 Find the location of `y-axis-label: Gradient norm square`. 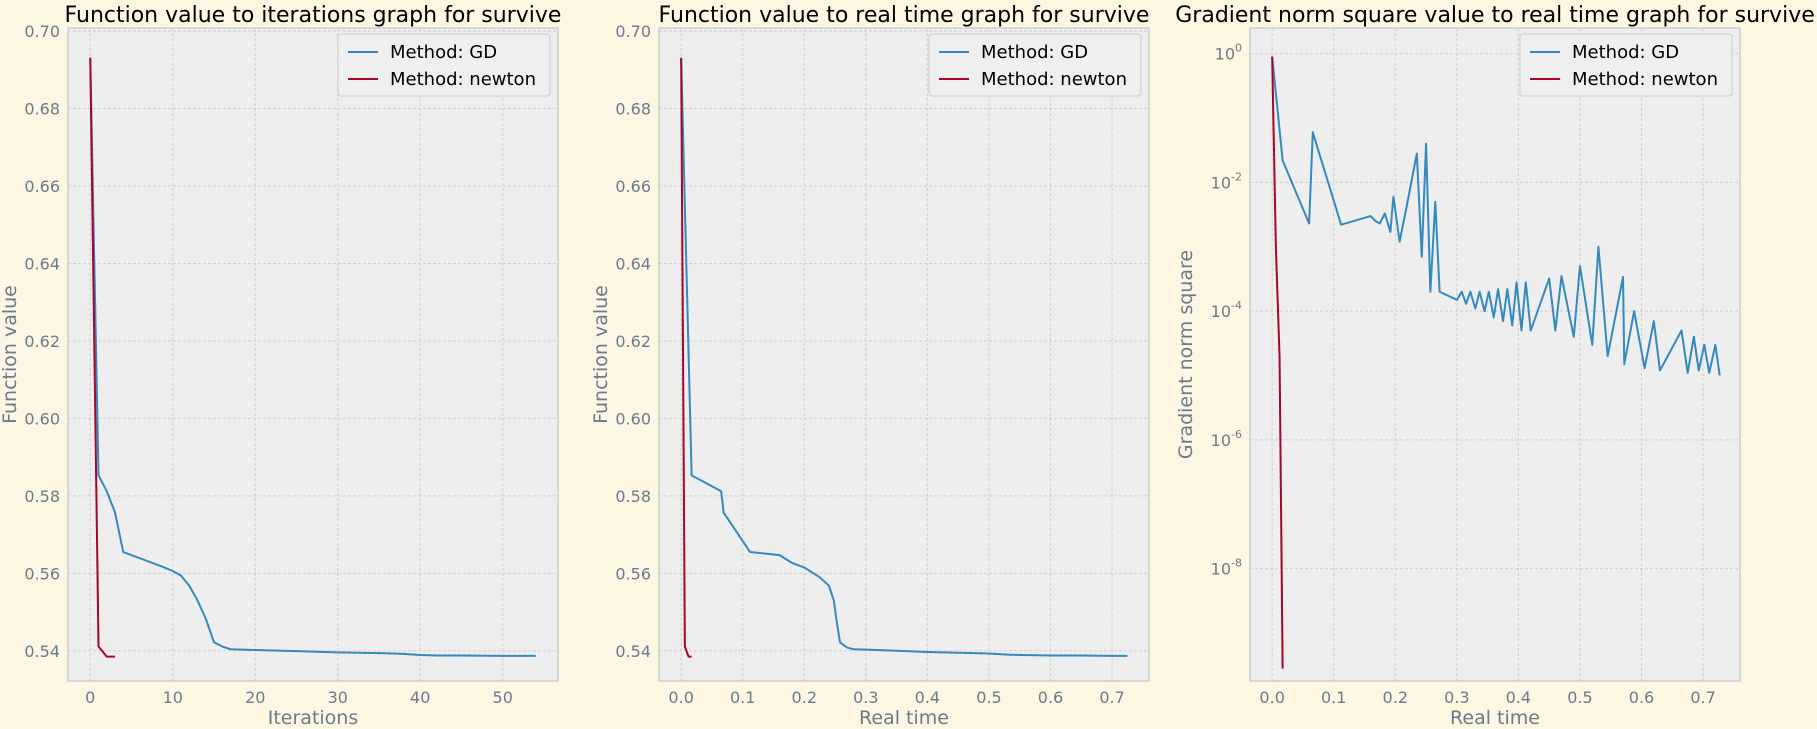

y-axis-label: Gradient norm square is located at coordinates (1186, 354).